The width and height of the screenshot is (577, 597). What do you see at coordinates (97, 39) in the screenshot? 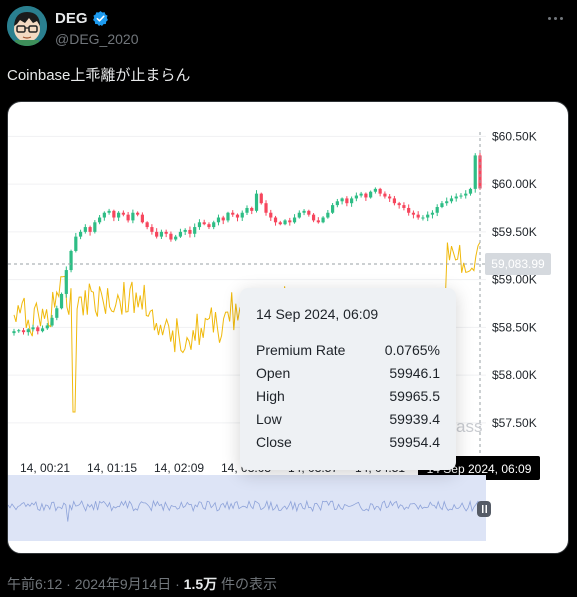
I see `handle: @DEG_2020` at bounding box center [97, 39].